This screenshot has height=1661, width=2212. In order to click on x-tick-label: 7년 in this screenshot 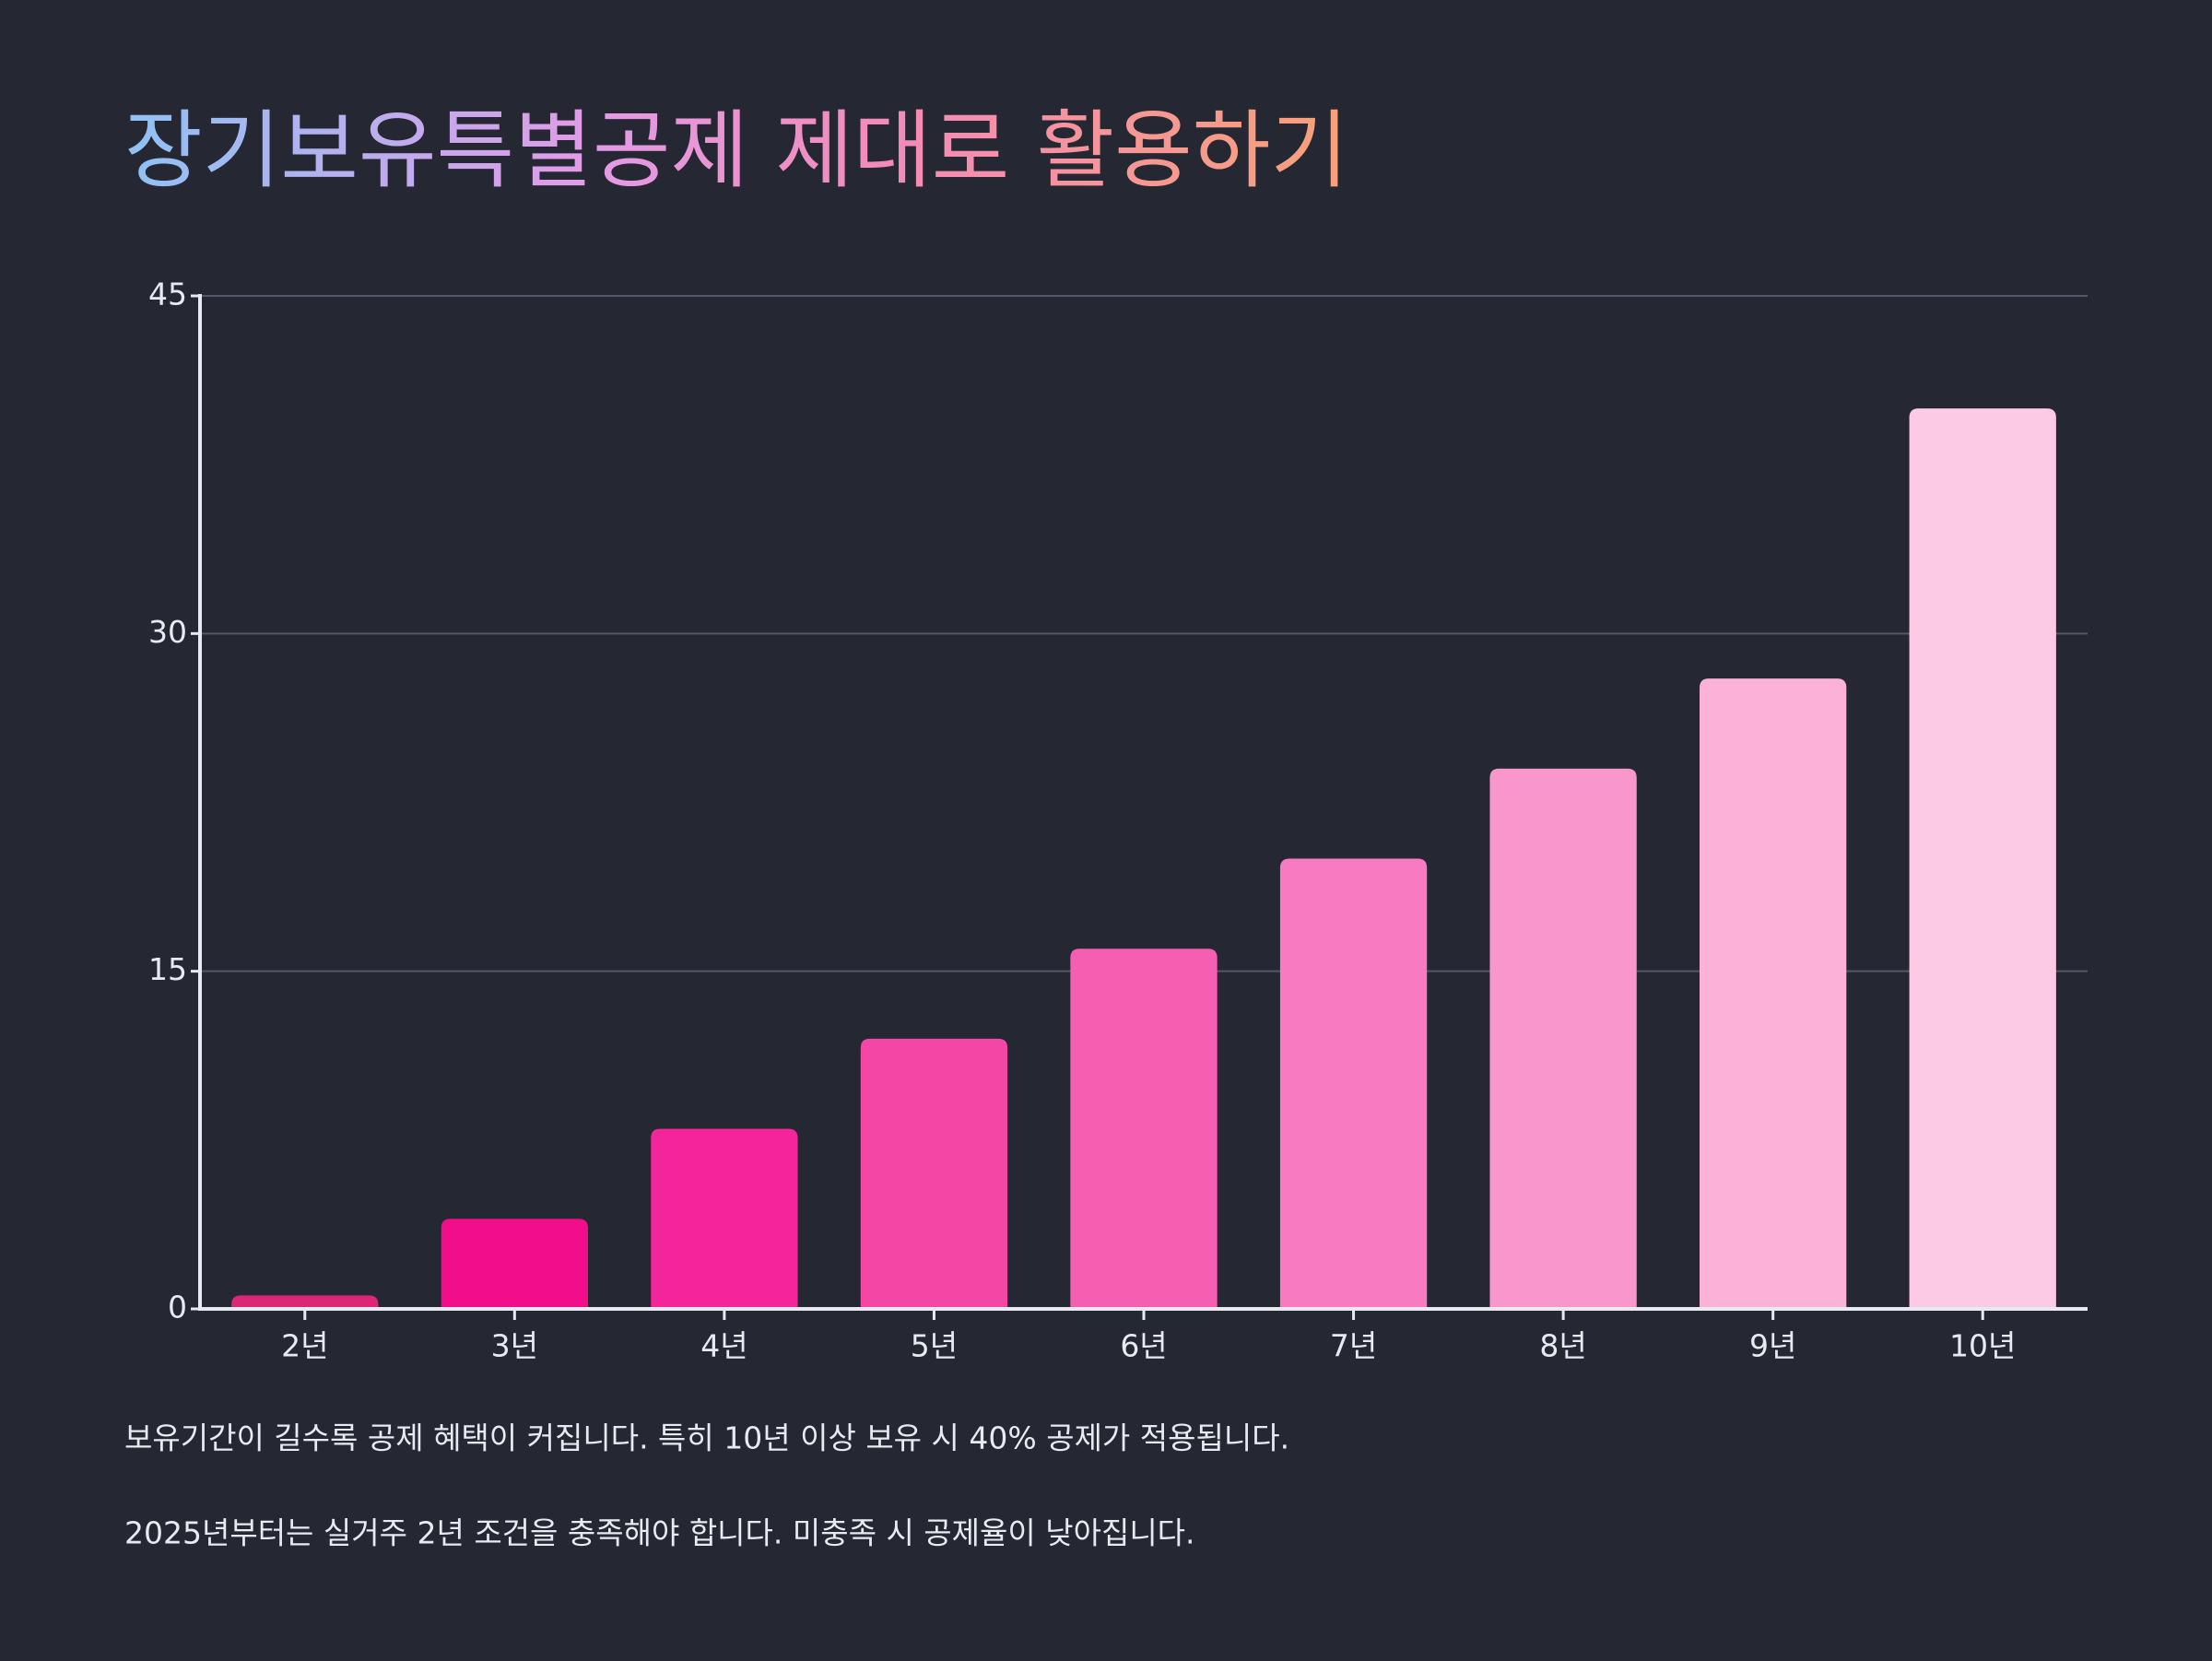, I will do `click(1353, 1346)`.